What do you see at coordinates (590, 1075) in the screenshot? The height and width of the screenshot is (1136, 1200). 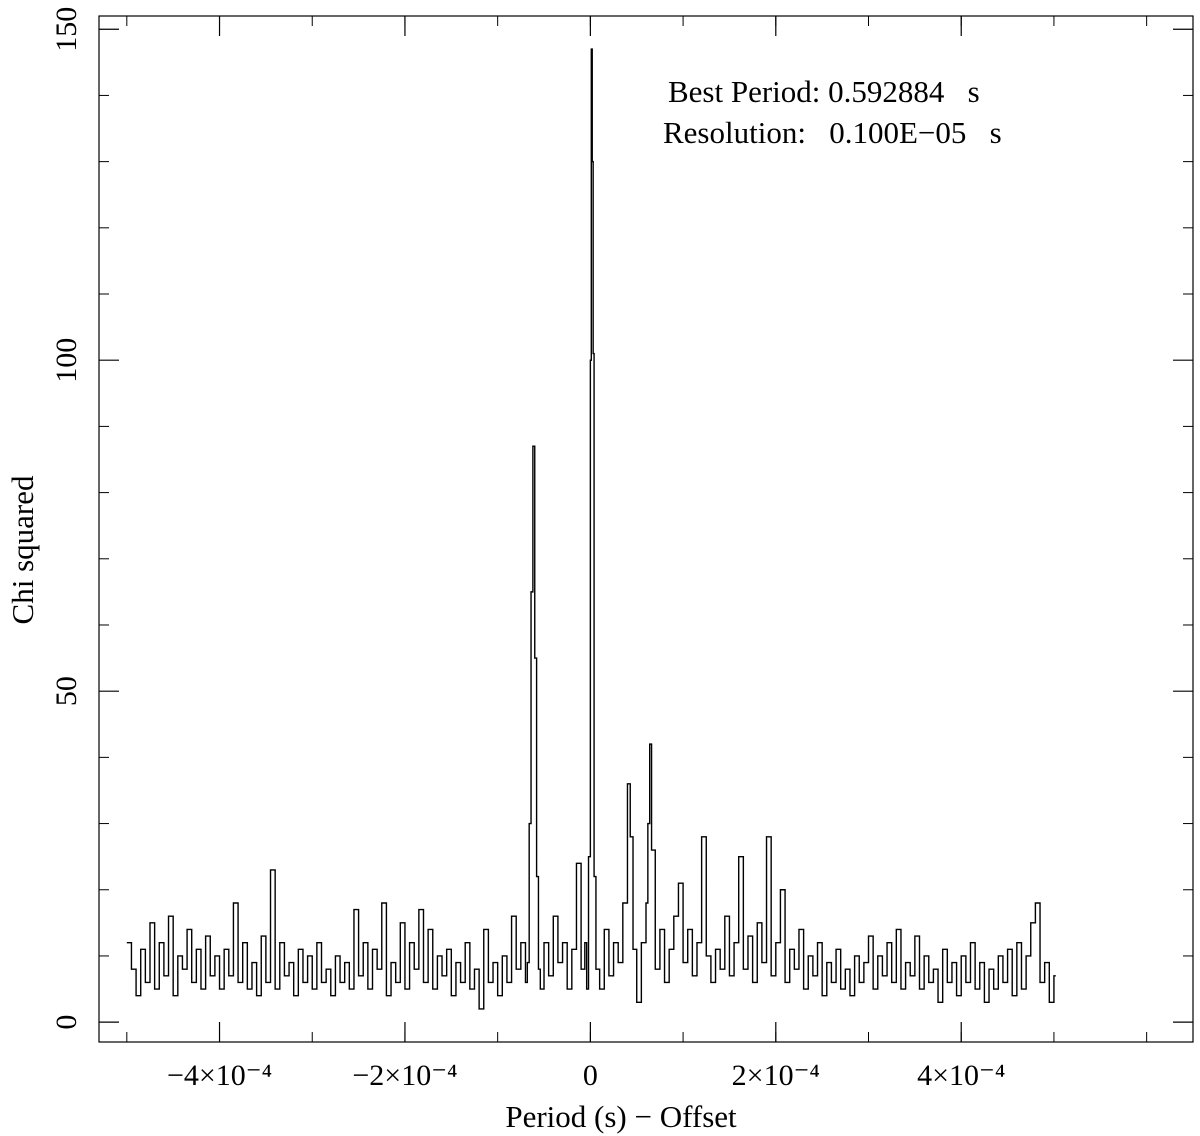 I see `x-tick-label: 0` at bounding box center [590, 1075].